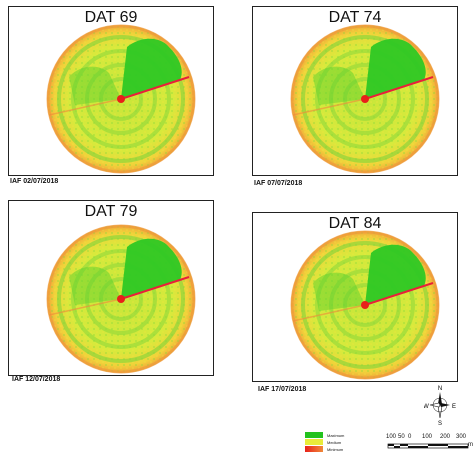 Image resolution: width=474 pixels, height=456 pixels. What do you see at coordinates (314, 449) in the screenshot?
I see `legend-swatch-minimum` at bounding box center [314, 449].